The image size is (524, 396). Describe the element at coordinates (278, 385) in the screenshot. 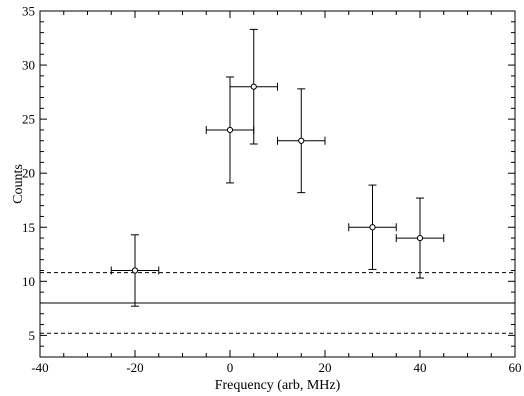

I see `x-axis-label: Frequency (arb, MHz)` at that location.